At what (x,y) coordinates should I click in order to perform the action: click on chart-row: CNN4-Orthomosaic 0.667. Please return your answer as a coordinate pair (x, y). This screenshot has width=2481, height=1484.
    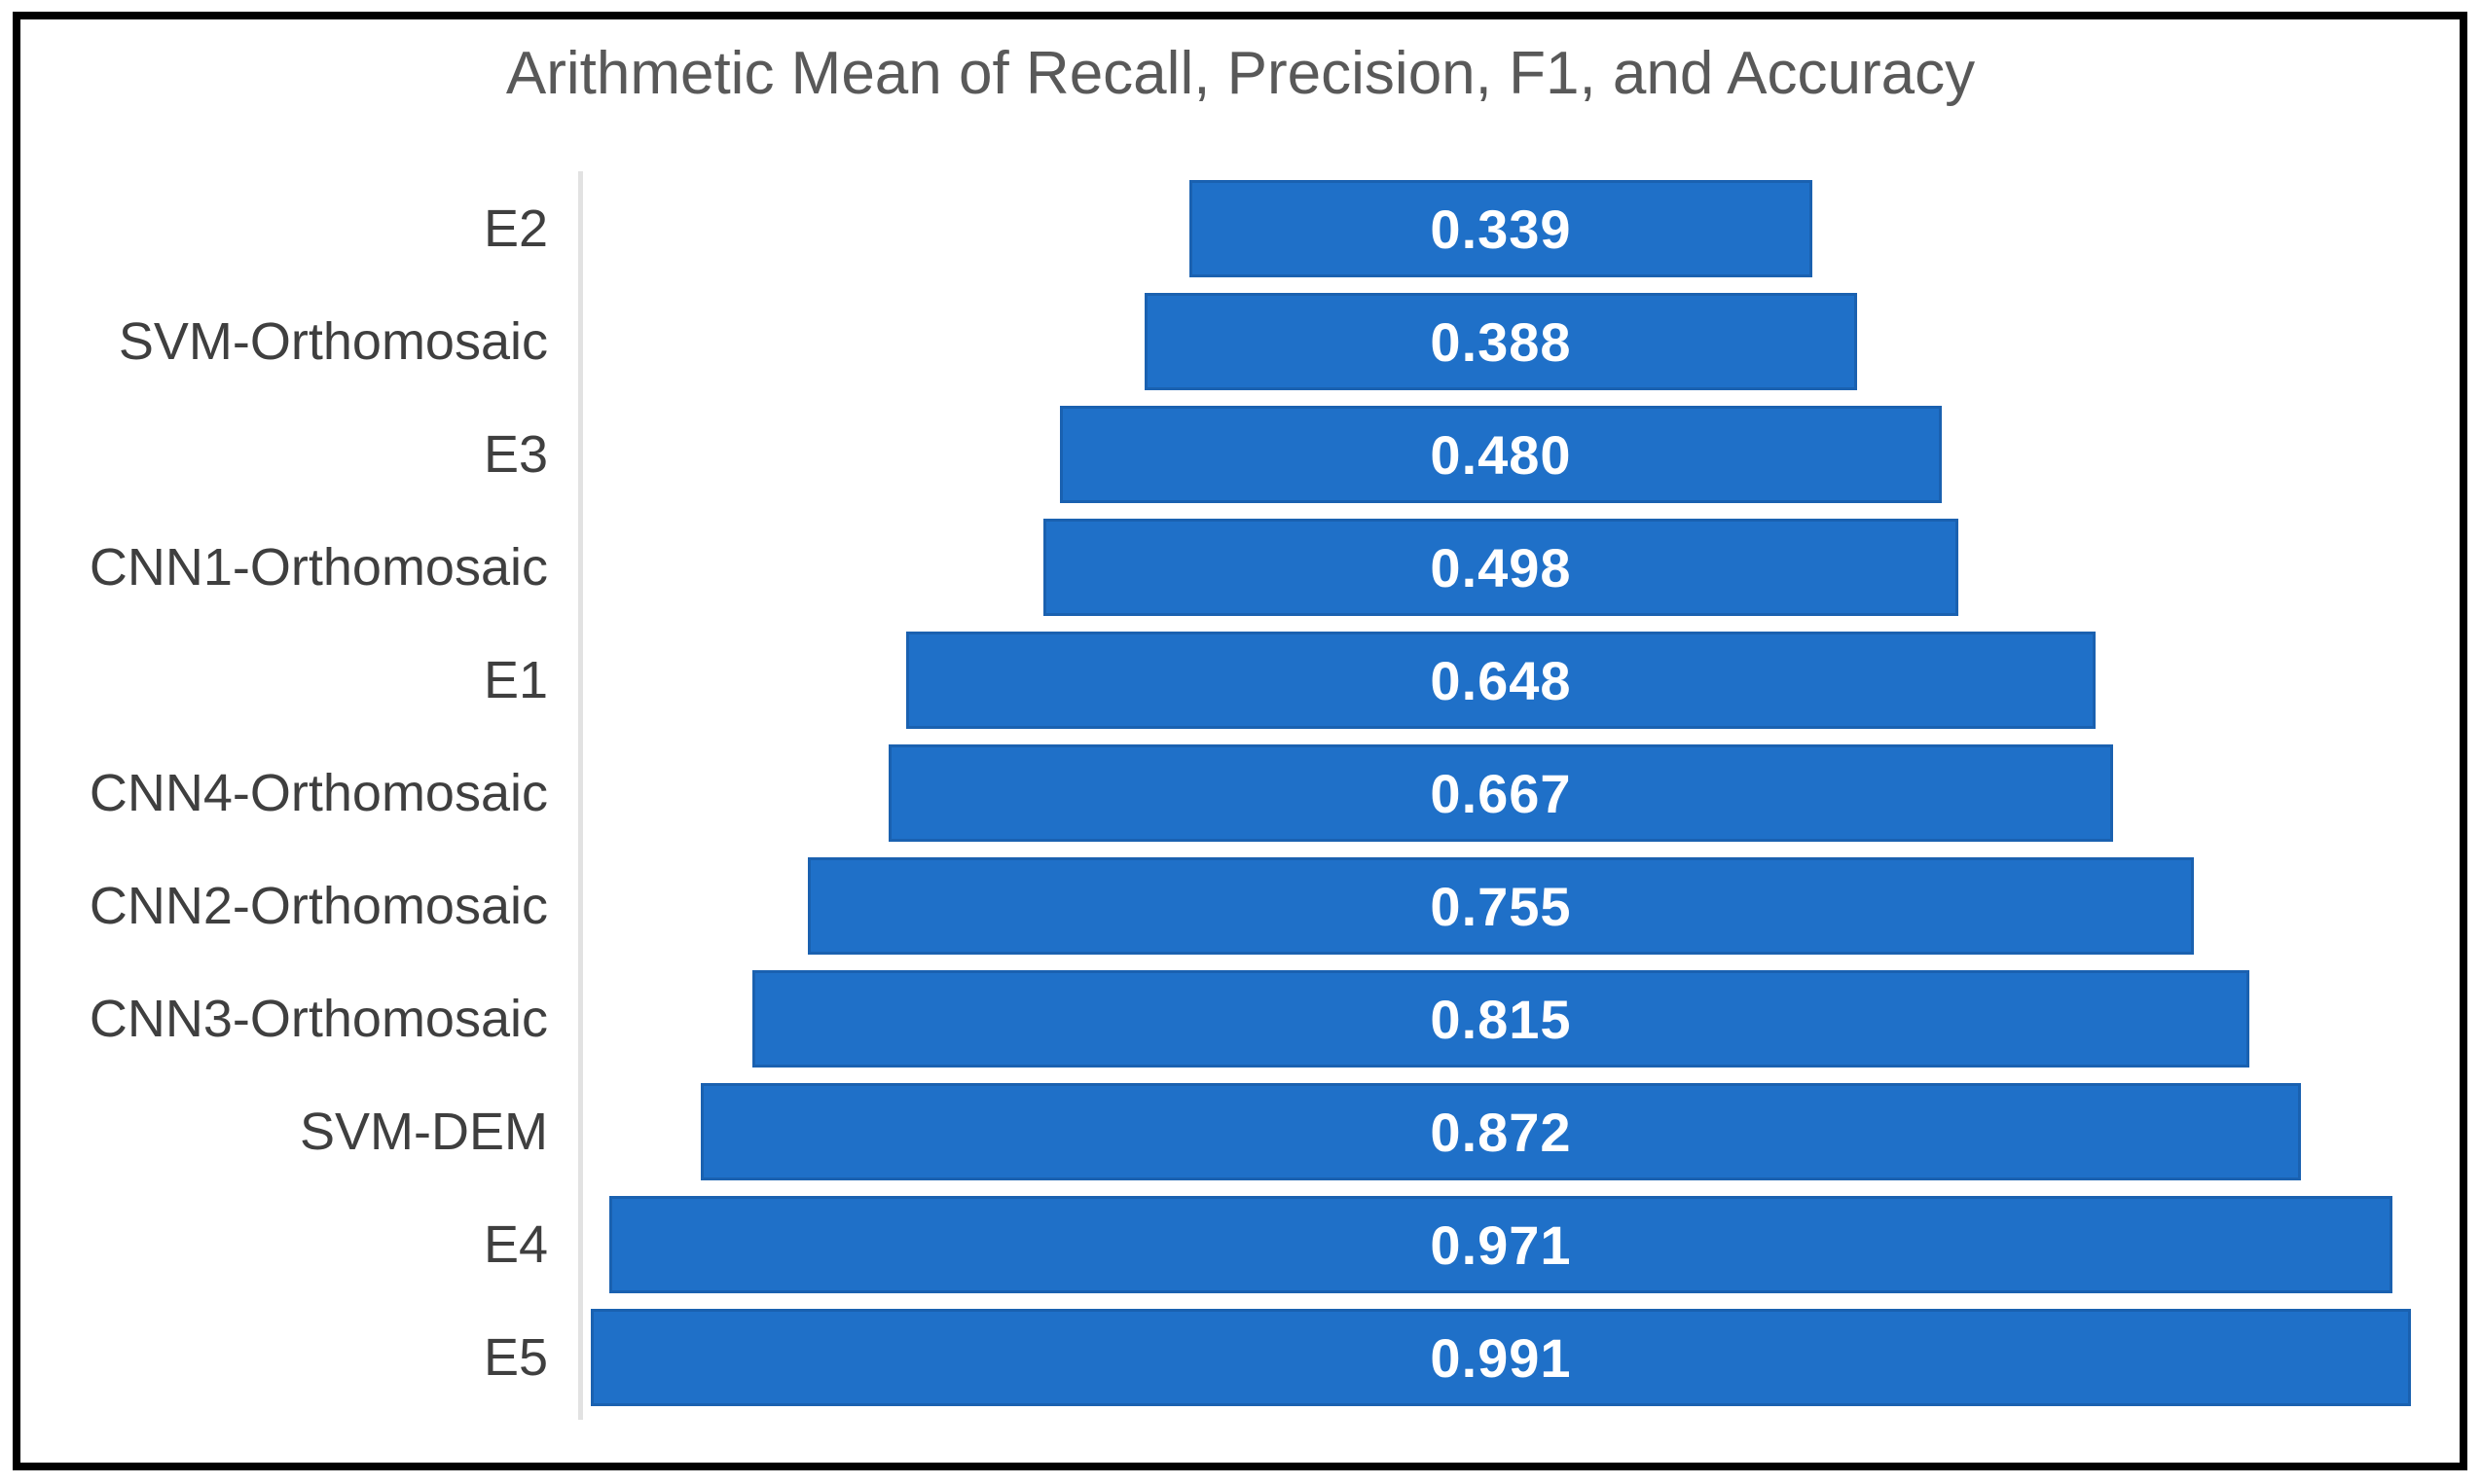
    Looking at the image, I should click on (1254, 793).